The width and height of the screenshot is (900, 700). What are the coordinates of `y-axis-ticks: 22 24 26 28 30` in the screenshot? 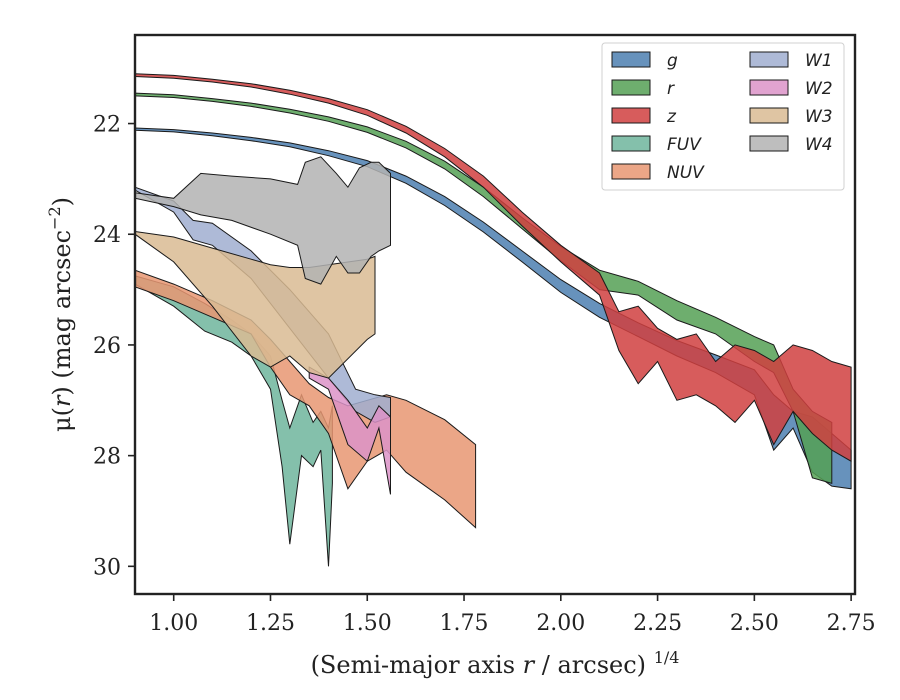 It's located at (114, 346).